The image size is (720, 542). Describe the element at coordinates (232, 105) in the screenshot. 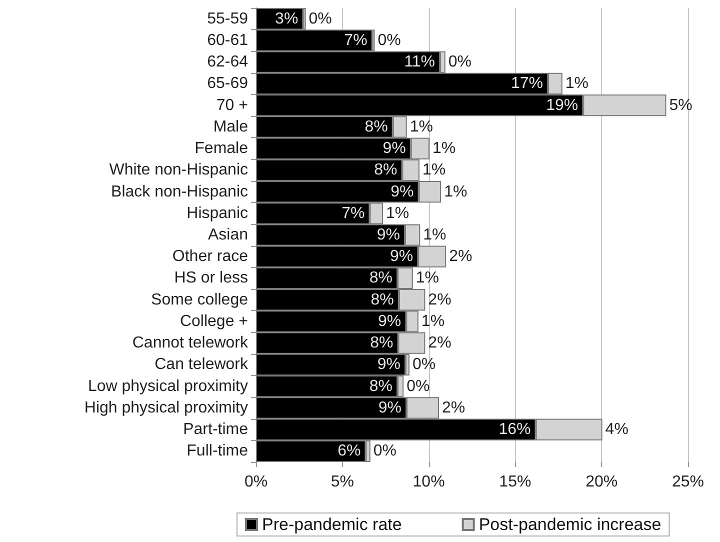

I see `y-tick-label: 70 +` at that location.